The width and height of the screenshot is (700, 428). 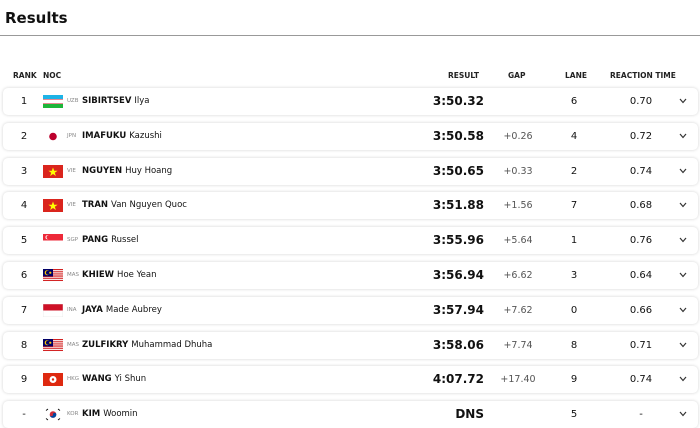 What do you see at coordinates (110, 240) in the screenshot?
I see `surname: PANG Russel` at bounding box center [110, 240].